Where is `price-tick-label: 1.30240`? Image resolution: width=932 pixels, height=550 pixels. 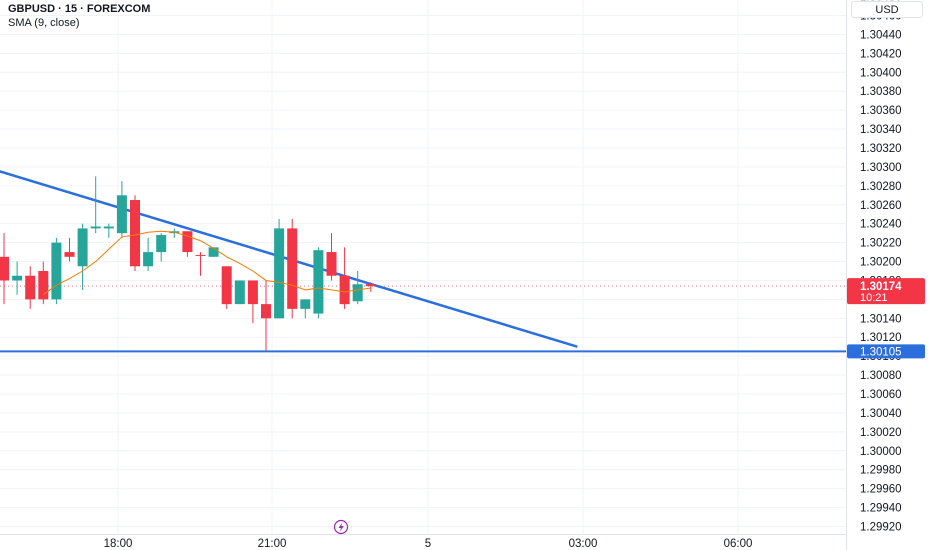
price-tick-label: 1.30240 is located at coordinates (881, 225).